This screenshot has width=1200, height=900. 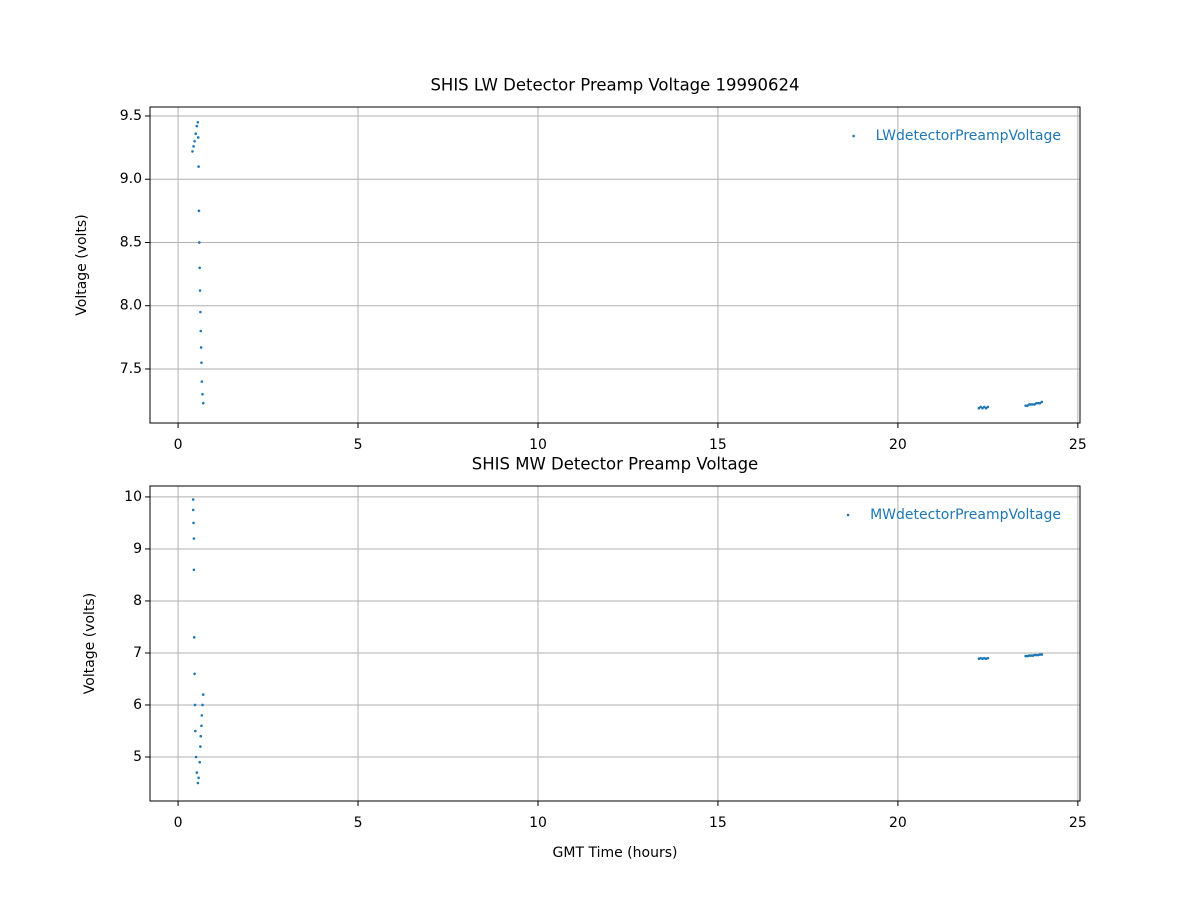 I want to click on y-tick-label: 8, so click(x=137, y=601).